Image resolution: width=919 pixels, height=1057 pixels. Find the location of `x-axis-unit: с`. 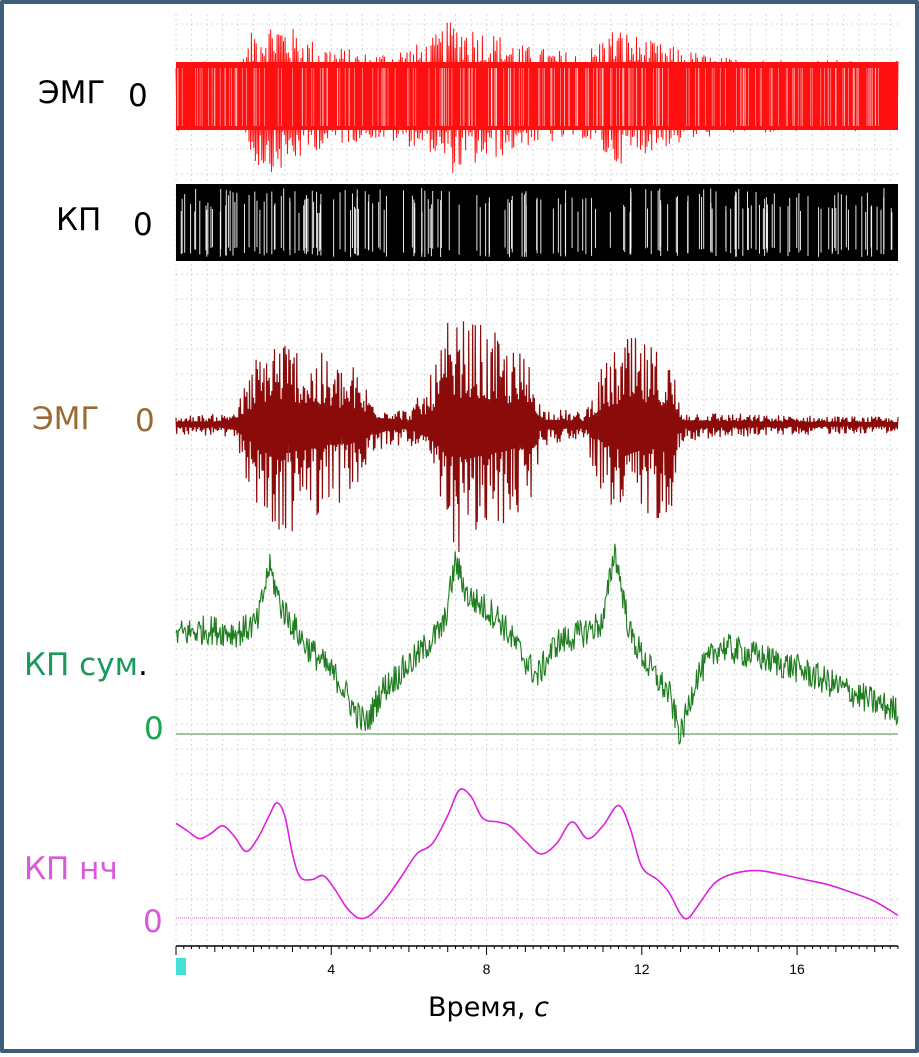

x-axis-unit: с is located at coordinates (541, 1007).